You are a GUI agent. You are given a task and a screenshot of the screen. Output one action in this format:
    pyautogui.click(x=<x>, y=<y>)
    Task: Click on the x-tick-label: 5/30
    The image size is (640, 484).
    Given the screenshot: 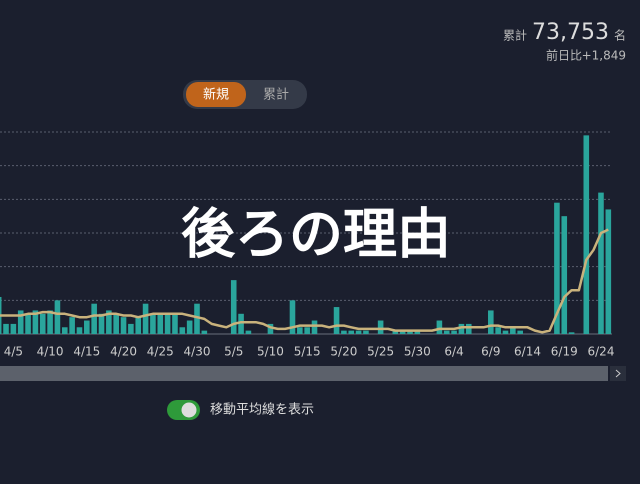 What is the action you would take?
    pyautogui.click(x=417, y=352)
    